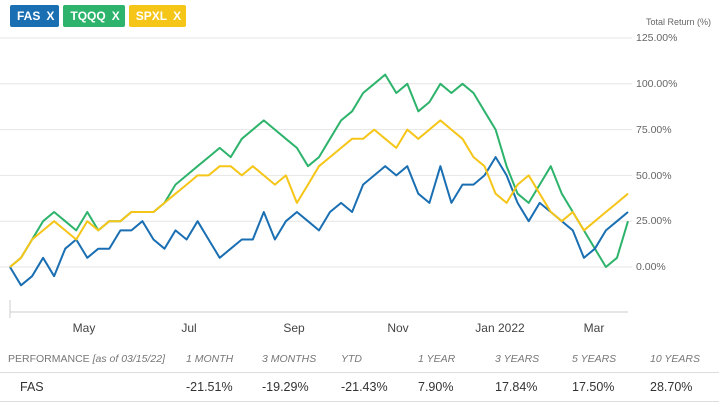  Describe the element at coordinates (289, 359) in the screenshot. I see `col-3-months: 3 MONTHS` at that location.